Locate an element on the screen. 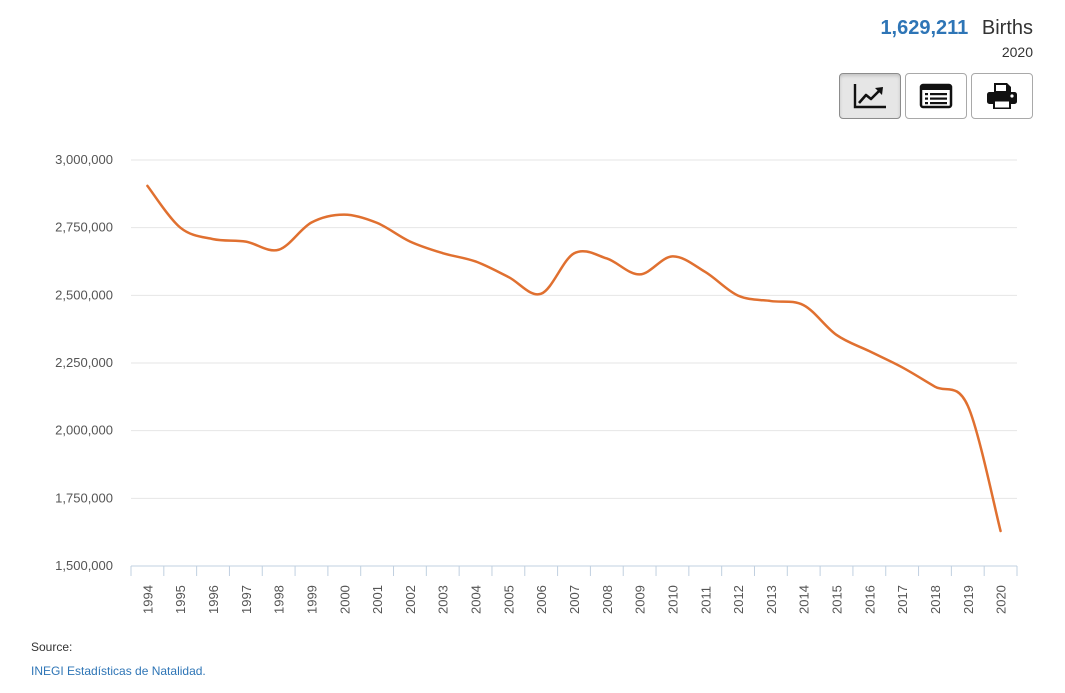 The image size is (1065, 693). x-tick-label: 1999 is located at coordinates (311, 599).